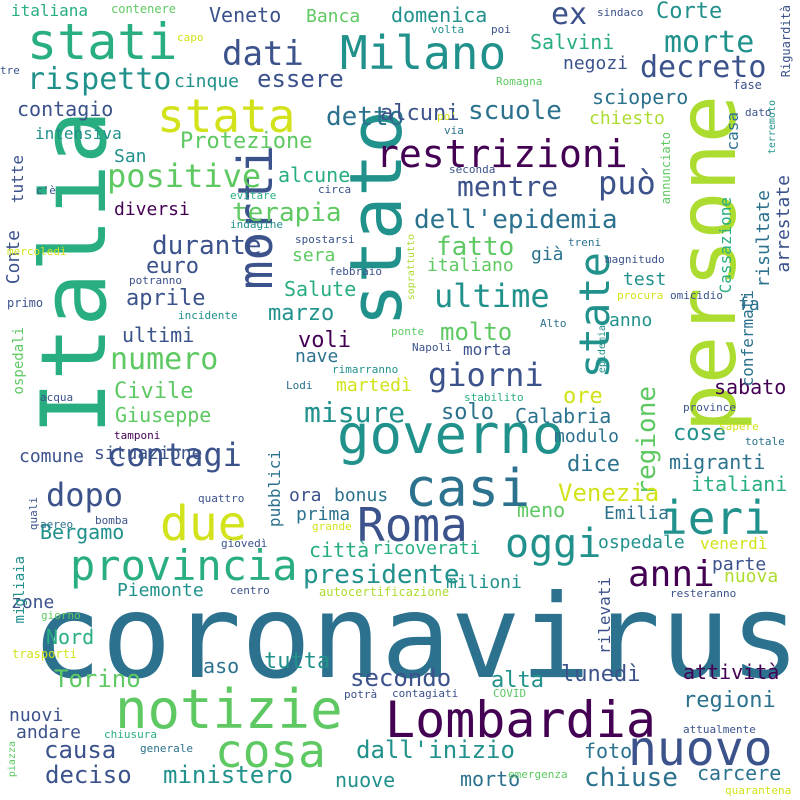 The width and height of the screenshot is (800, 800). What do you see at coordinates (475, 247) in the screenshot?
I see `word-41: fatto` at bounding box center [475, 247].